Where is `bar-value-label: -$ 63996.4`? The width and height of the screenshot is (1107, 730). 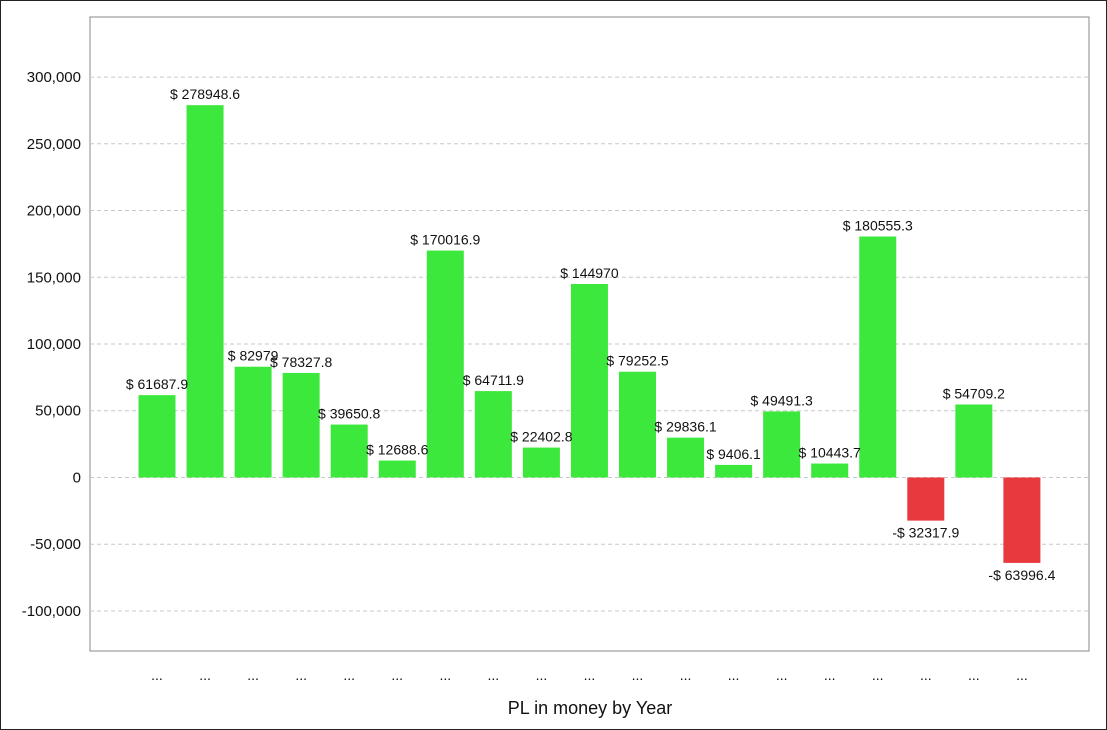 bar-value-label: -$ 63996.4 is located at coordinates (1021, 575).